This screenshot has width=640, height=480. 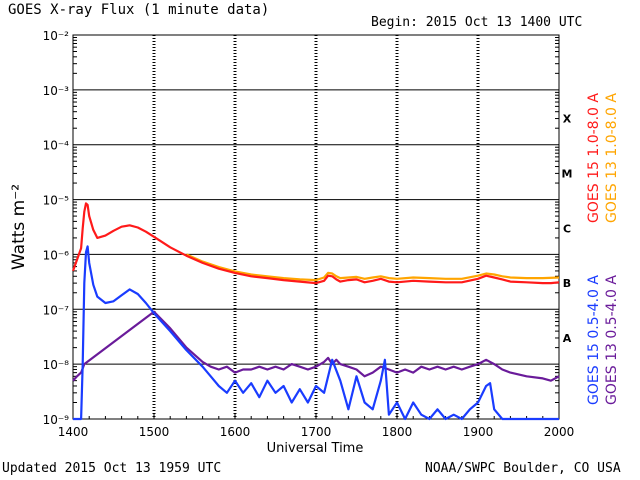 What do you see at coordinates (315, 448) in the screenshot?
I see `x-axis-label: Universal Time` at bounding box center [315, 448].